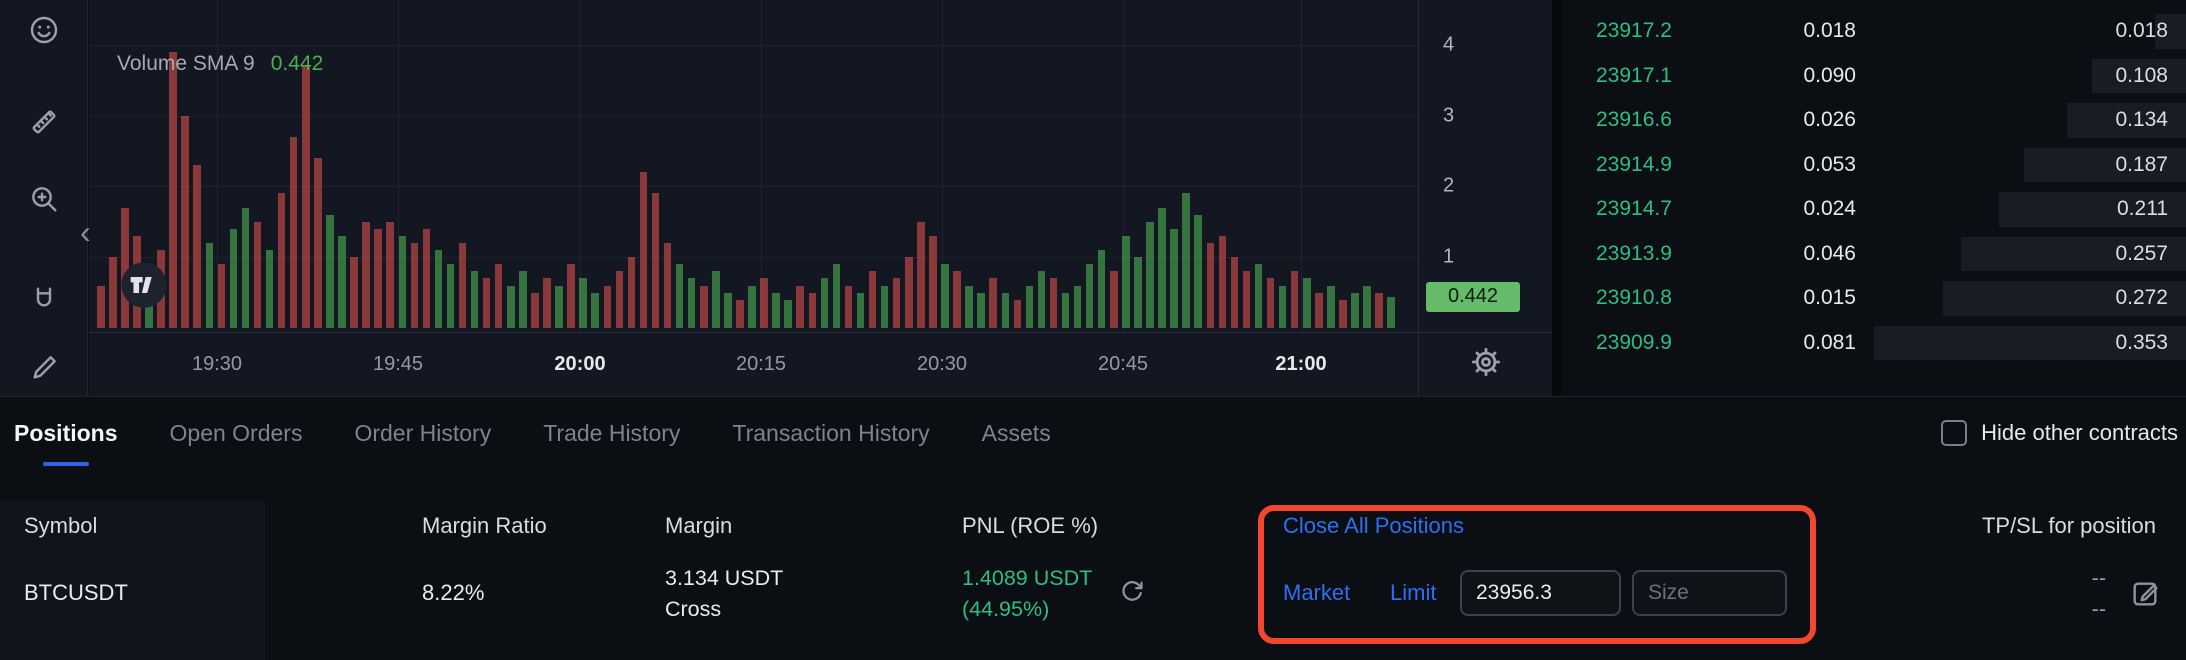  What do you see at coordinates (2146, 595) in the screenshot?
I see `tpsl-edit-icon` at bounding box center [2146, 595].